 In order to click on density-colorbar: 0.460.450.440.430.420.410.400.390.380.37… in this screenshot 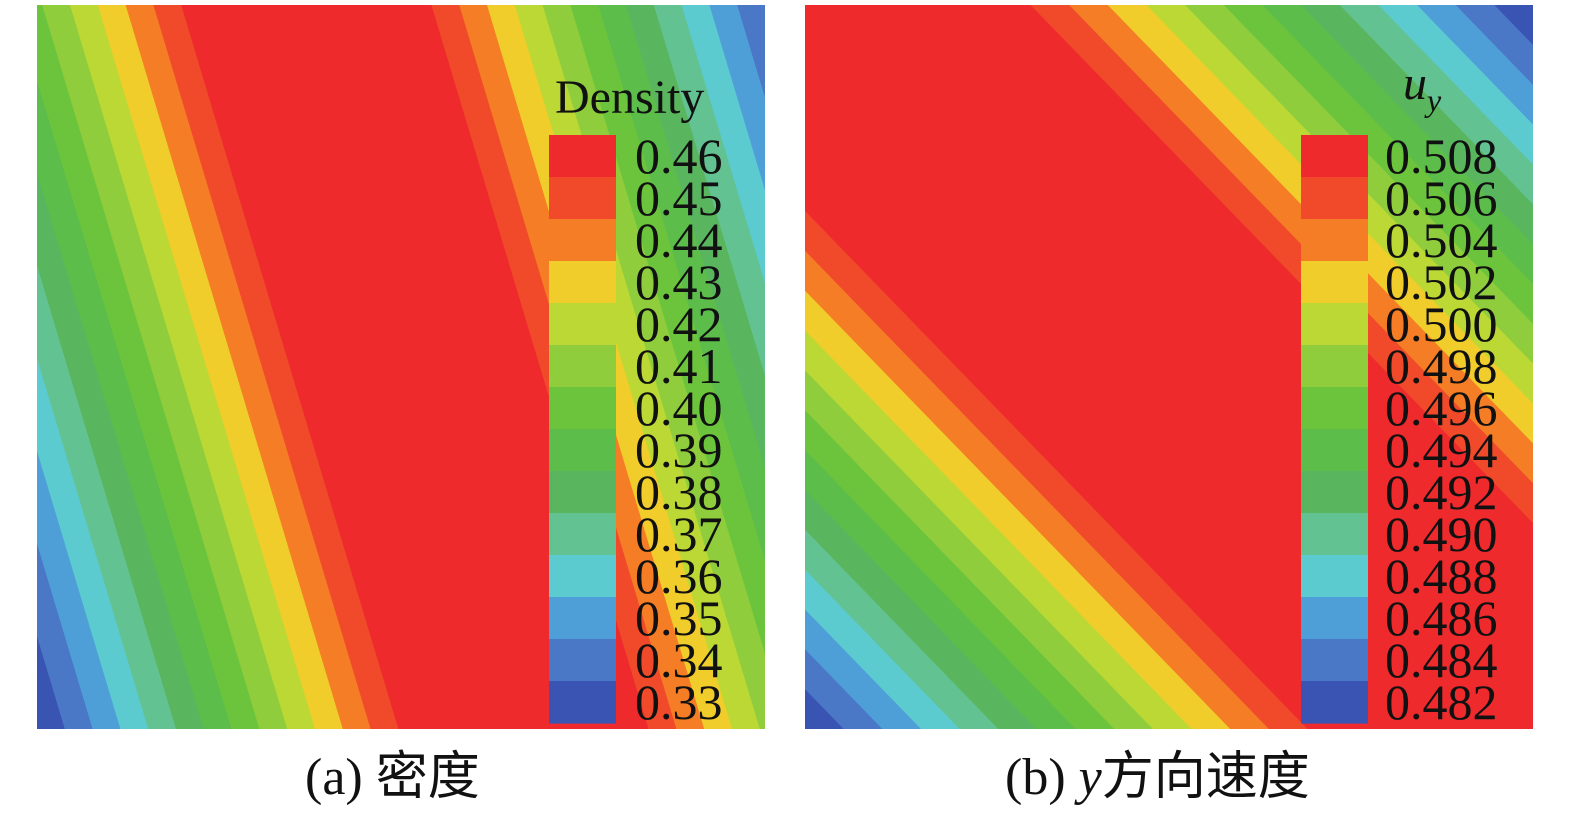, I will do `click(636, 428)`.